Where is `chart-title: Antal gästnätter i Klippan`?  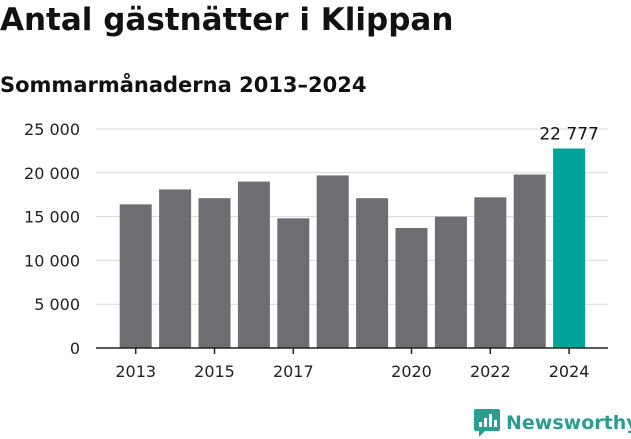 chart-title: Antal gästnätter i Klippan is located at coordinates (227, 20).